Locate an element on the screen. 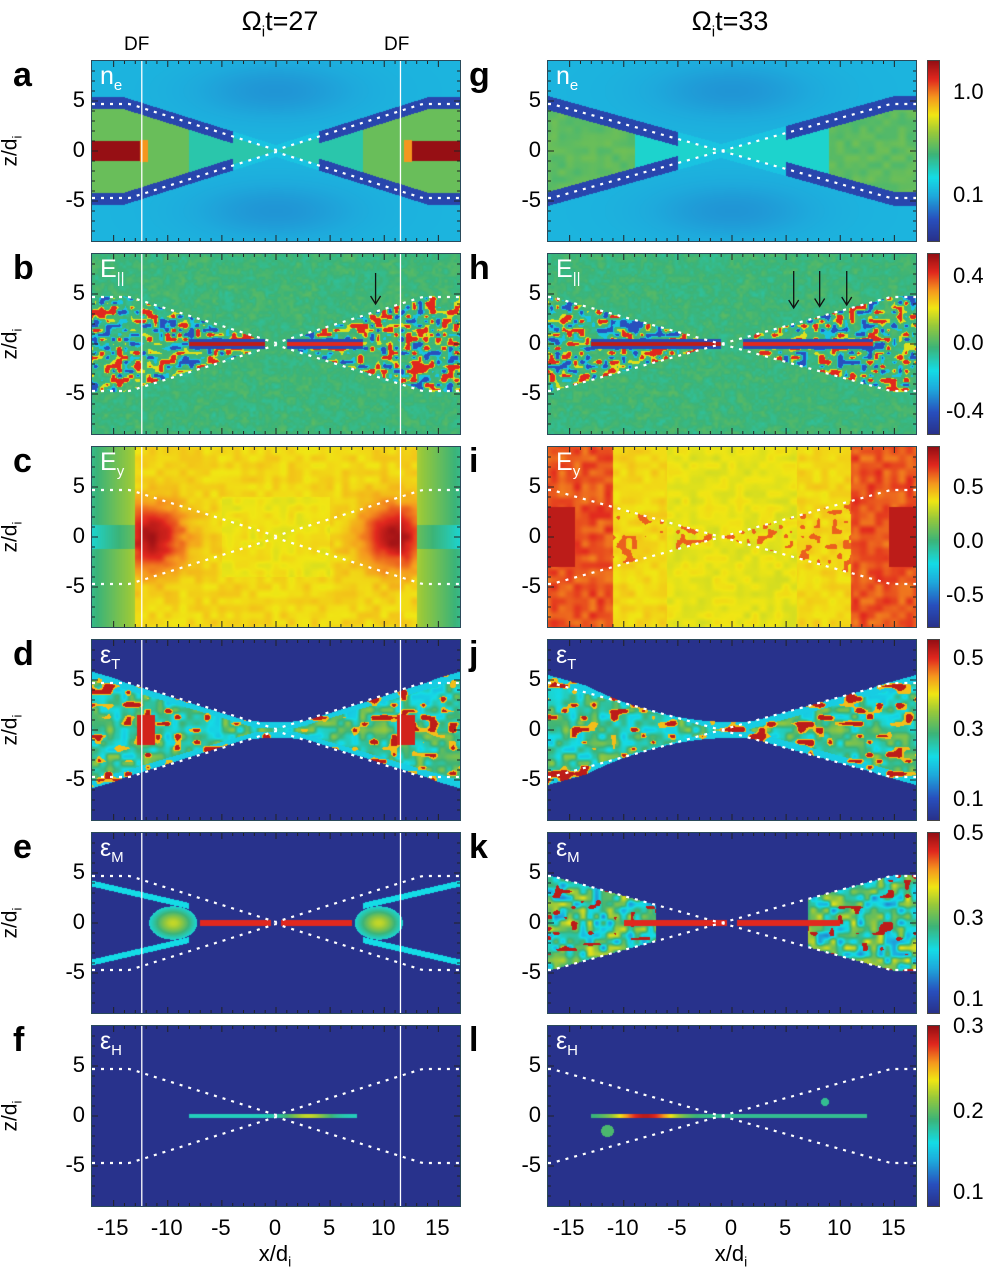 Image resolution: width=1004 pixels, height=1285 pixels. colorbar-j is located at coordinates (933, 730).